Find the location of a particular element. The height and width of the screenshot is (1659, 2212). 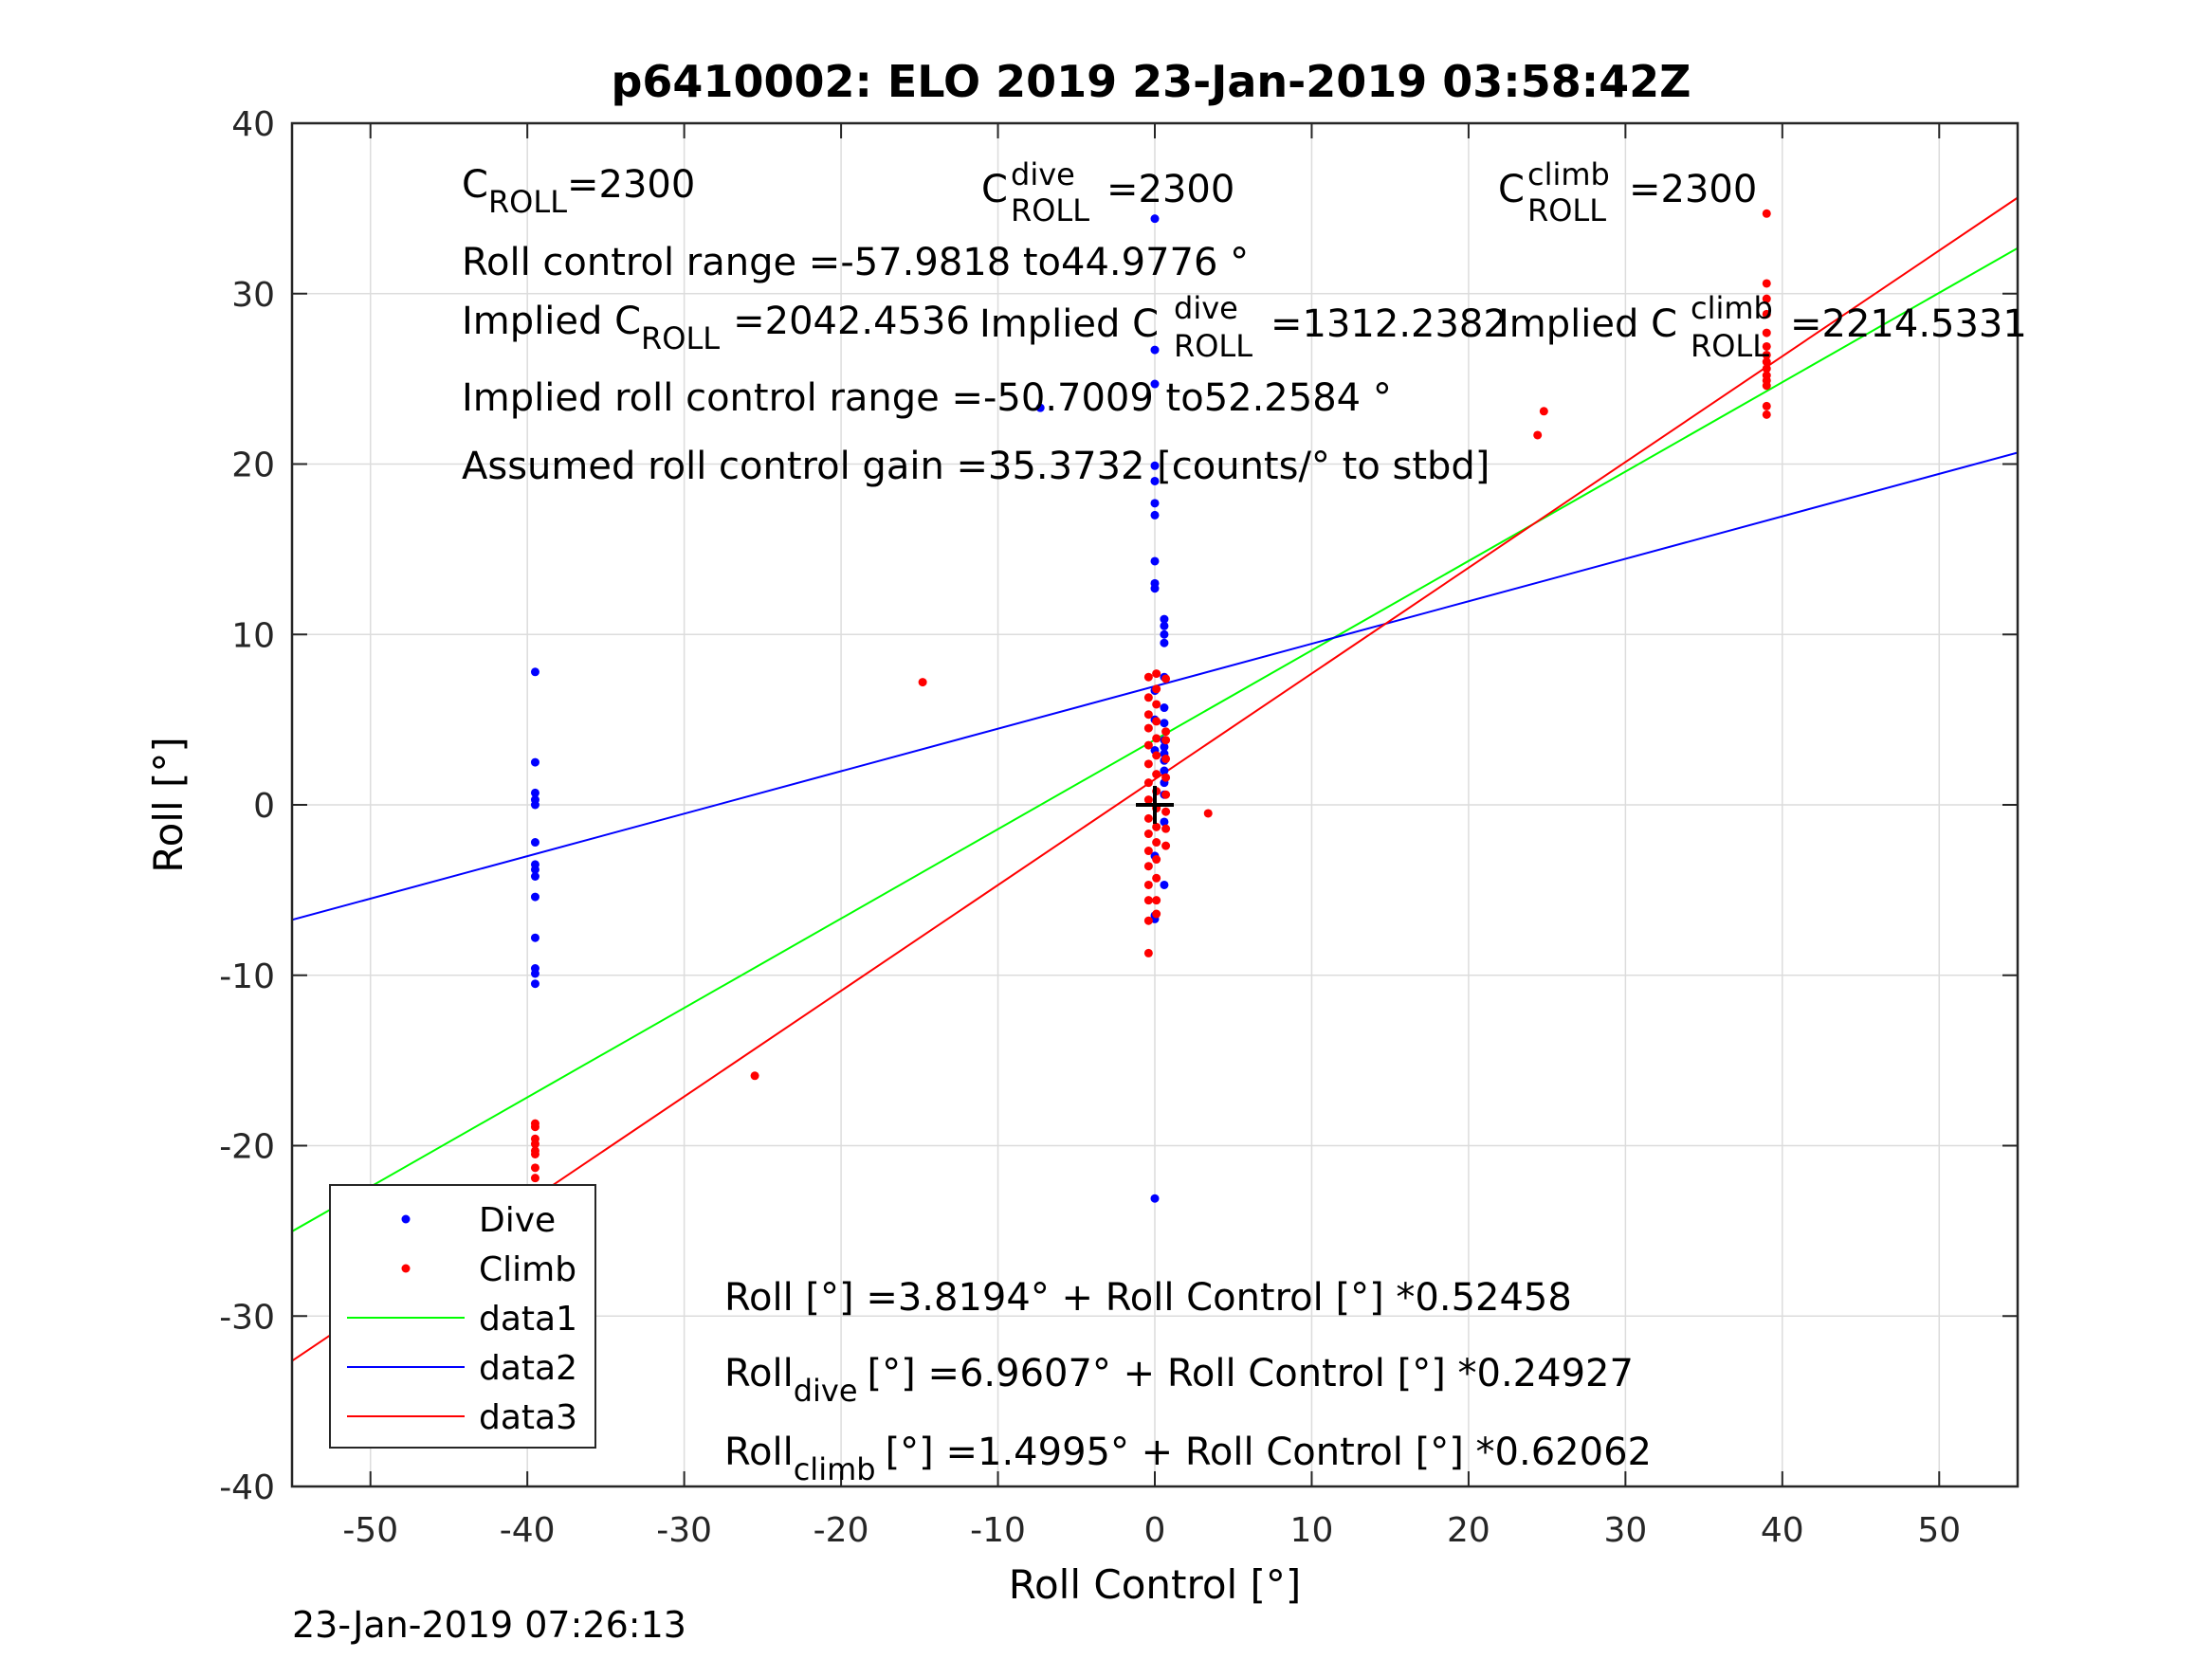

y-tick-label: -10 is located at coordinates (247, 976).